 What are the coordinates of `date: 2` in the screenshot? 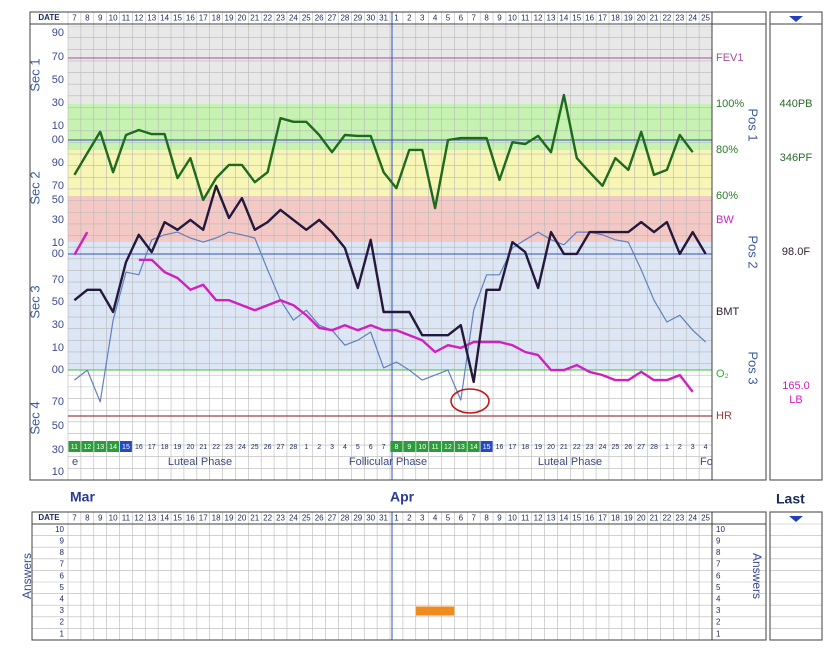 It's located at (409, 518).